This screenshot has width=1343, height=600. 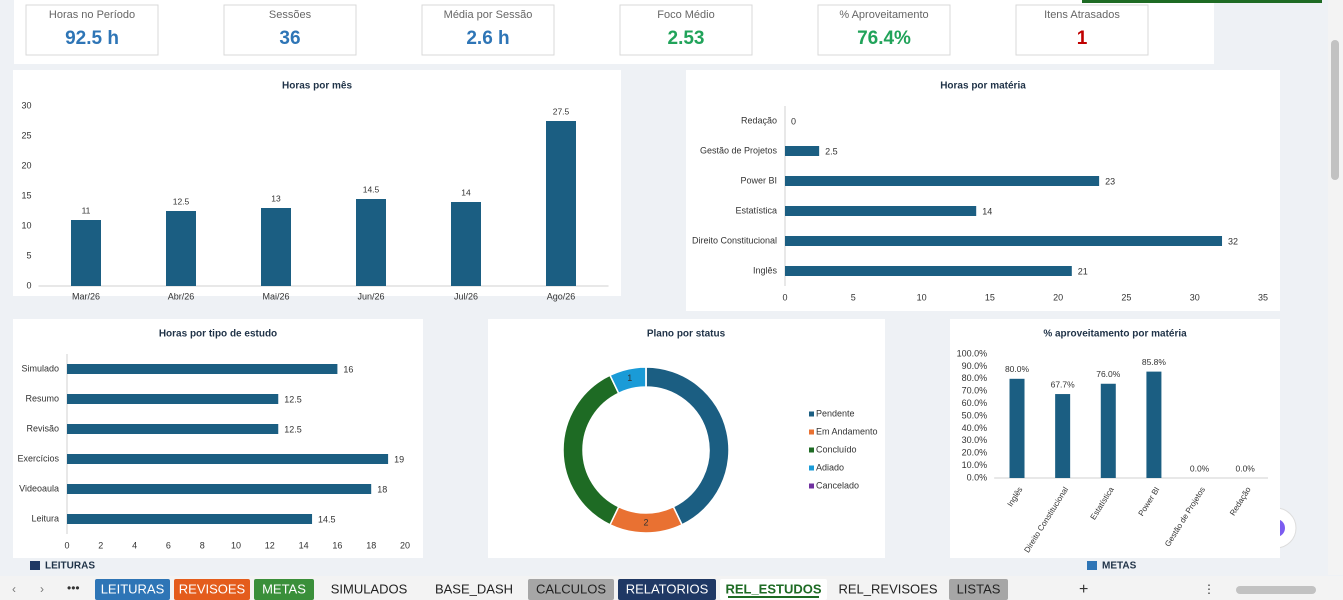 I want to click on kpi-value: 36, so click(x=289, y=38).